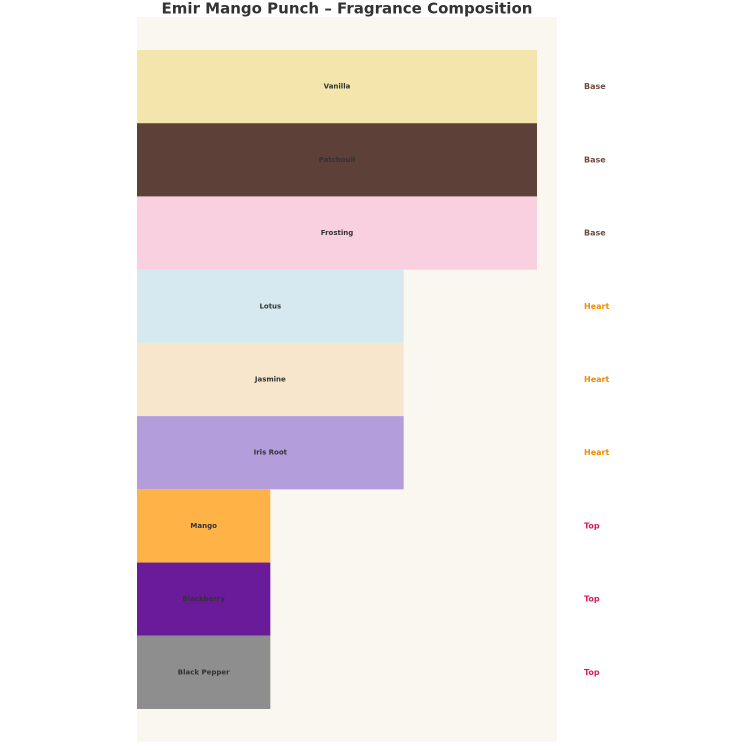 Image resolution: width=746 pixels, height=750 pixels. I want to click on bar-label: Jasmine, so click(270, 380).